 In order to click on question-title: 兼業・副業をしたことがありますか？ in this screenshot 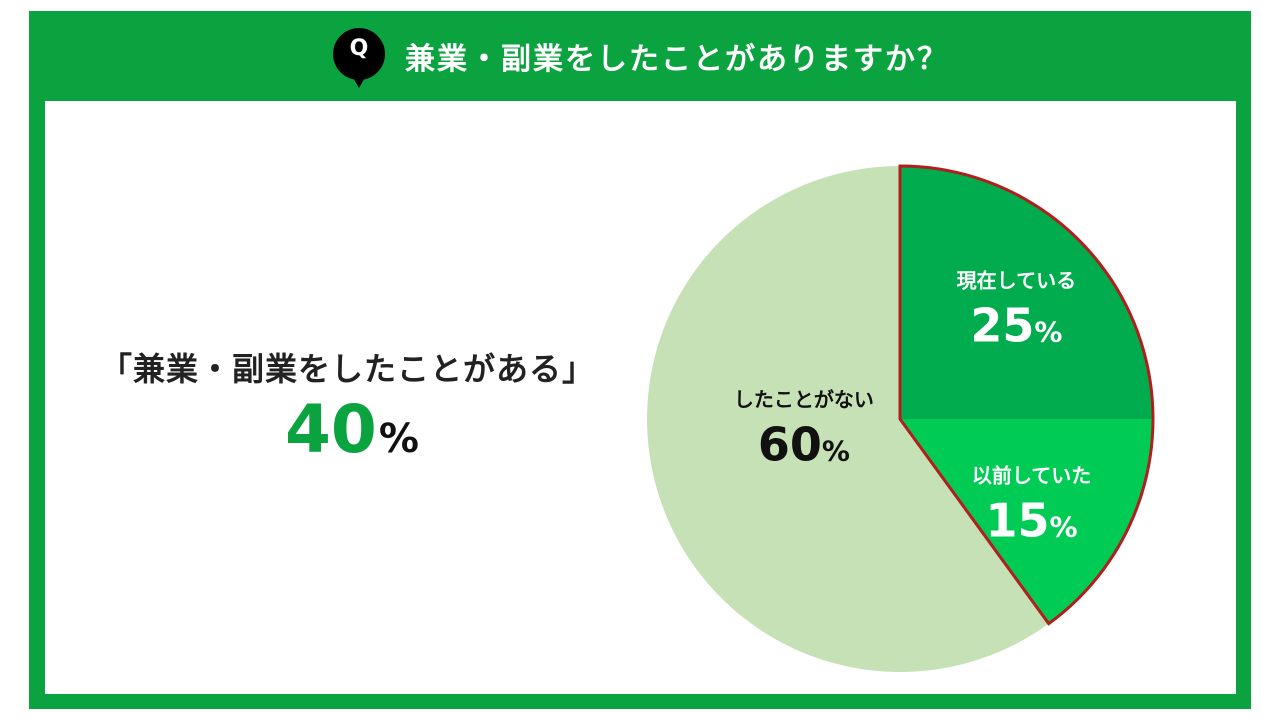, I will do `click(677, 59)`.